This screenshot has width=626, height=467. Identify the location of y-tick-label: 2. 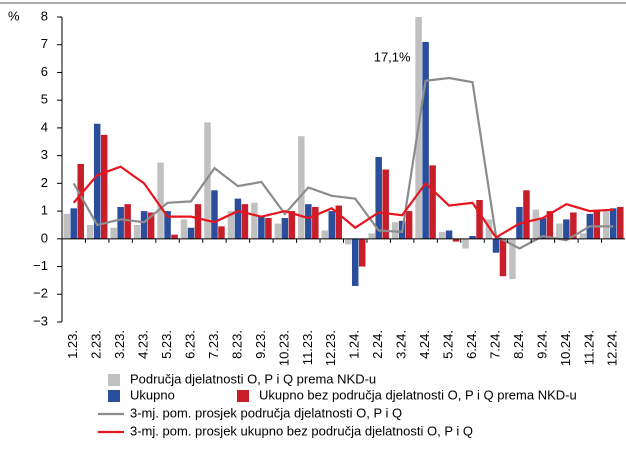
(44, 182).